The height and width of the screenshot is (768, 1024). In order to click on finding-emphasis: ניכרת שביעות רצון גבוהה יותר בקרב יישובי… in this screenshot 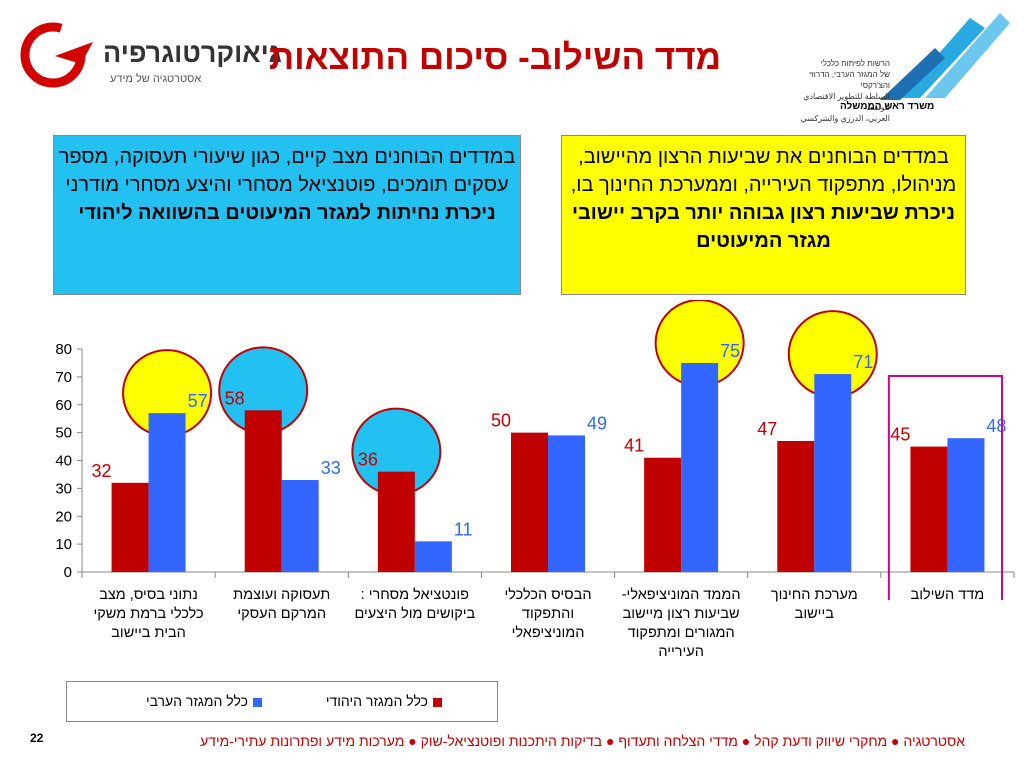, I will do `click(763, 227)`.